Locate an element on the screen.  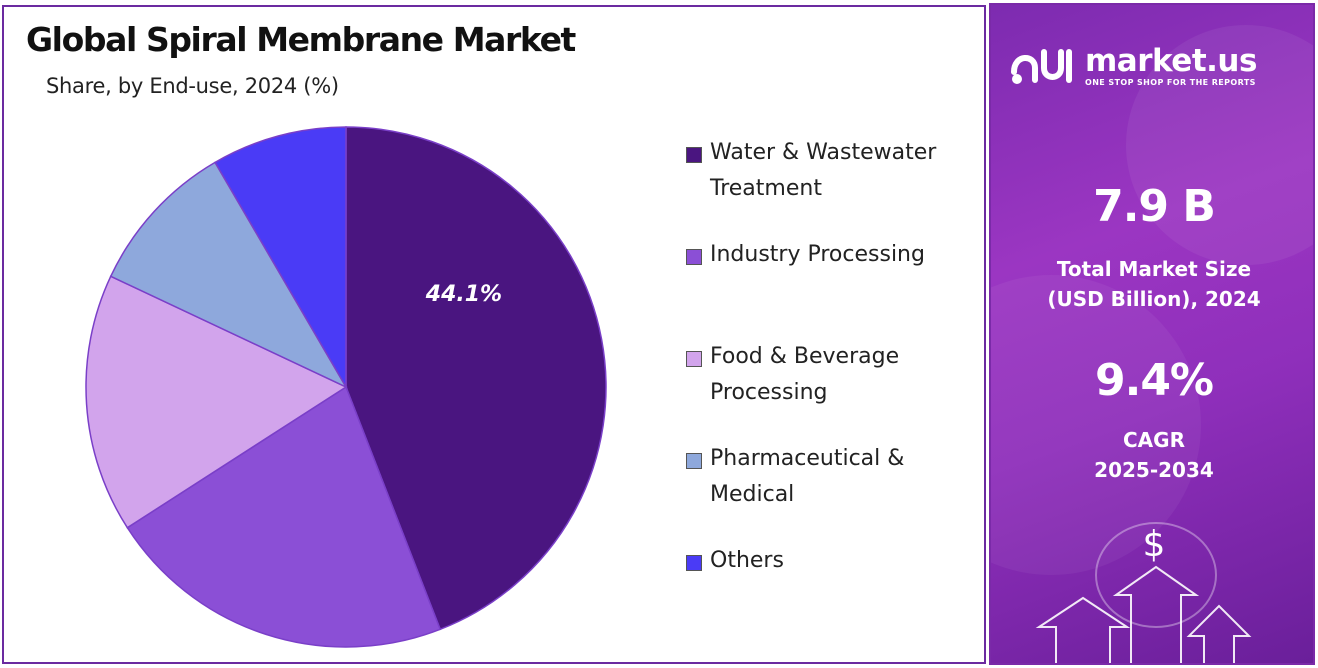
chart-title: Global Spiral Membrane Market is located at coordinates (301, 39).